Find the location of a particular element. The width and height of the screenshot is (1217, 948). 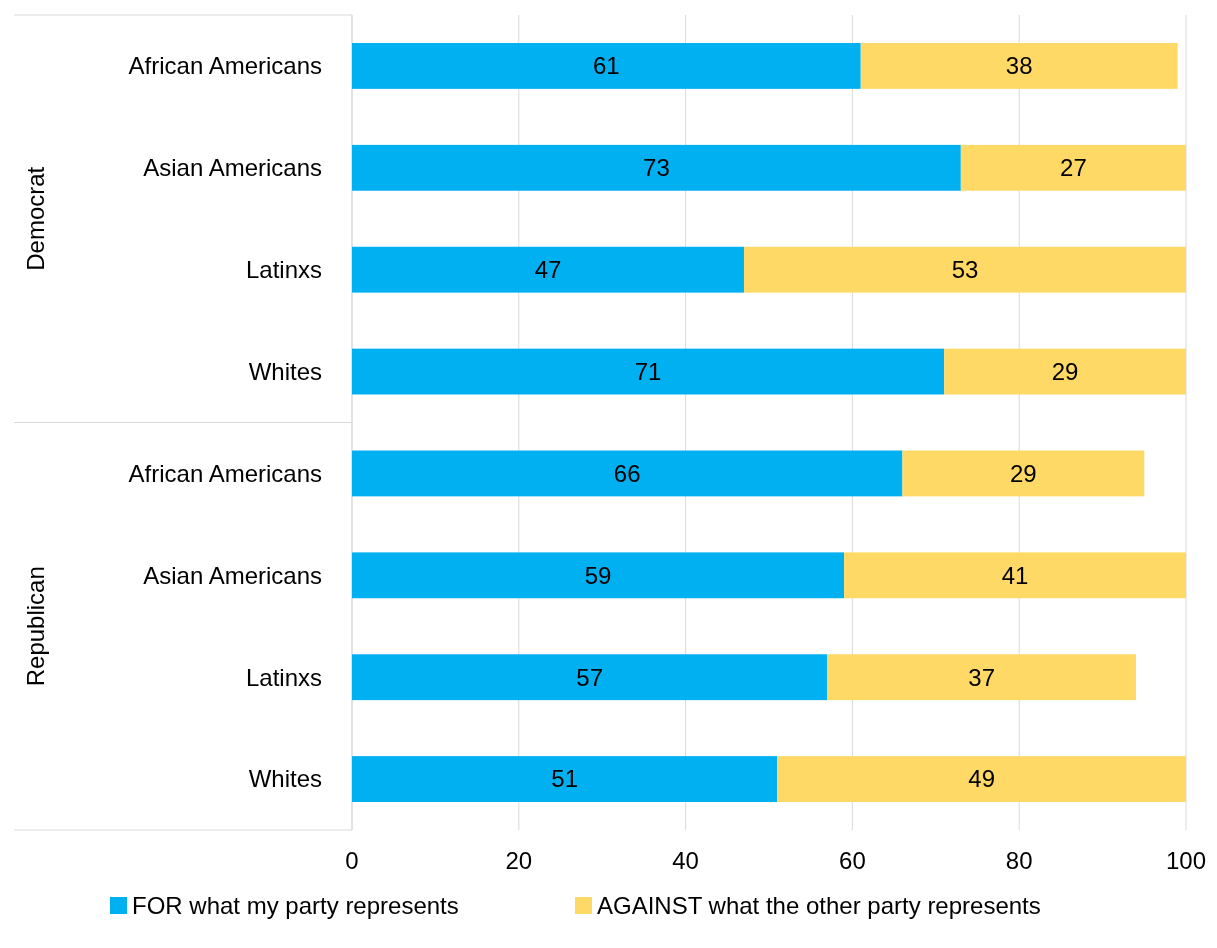

data-label: 49 is located at coordinates (982, 779).